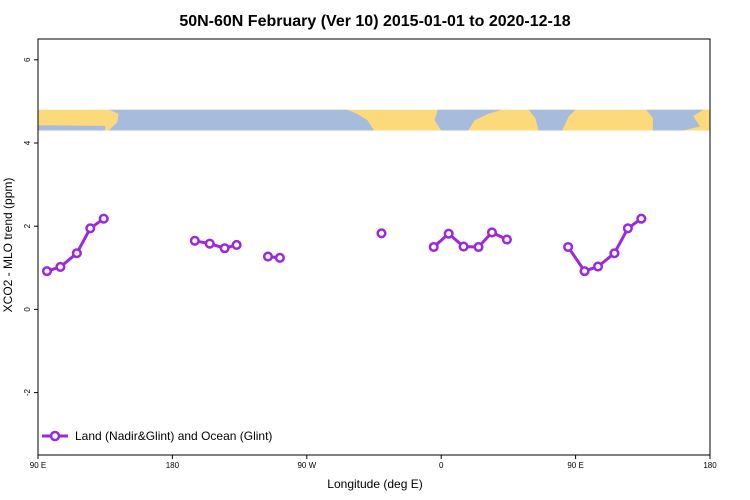 Image resolution: width=750 pixels, height=500 pixels. I want to click on legend: Land (Nadir&Glint) and Ocean (Glint), so click(157, 436).